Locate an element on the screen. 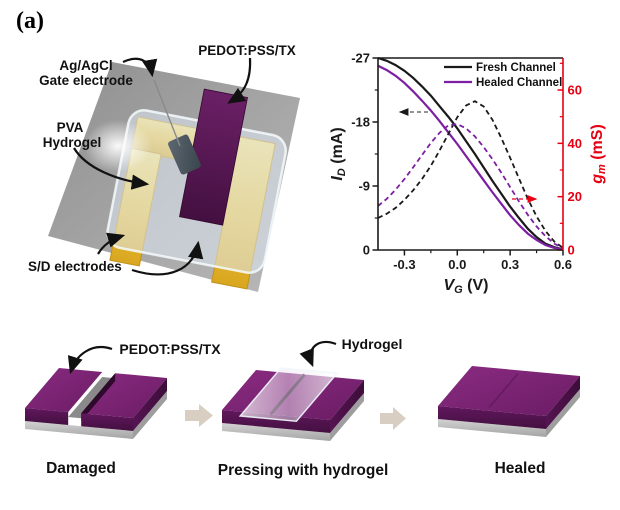  hydrogel-arrow is located at coordinates (111, 168).